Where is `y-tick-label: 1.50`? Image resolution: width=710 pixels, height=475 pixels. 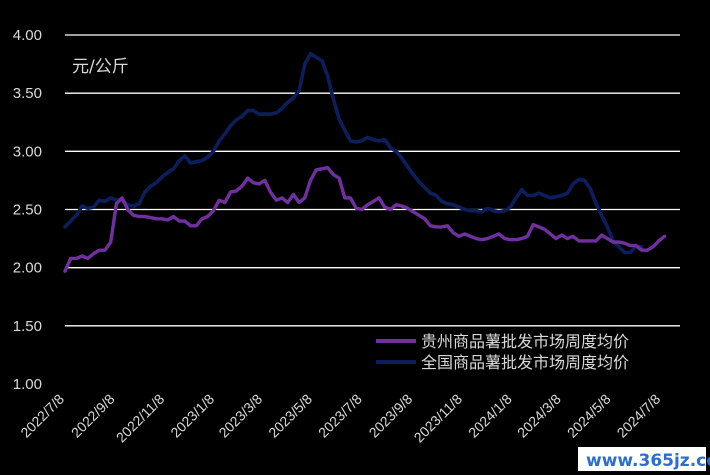 y-tick-label: 1.50 is located at coordinates (27, 326).